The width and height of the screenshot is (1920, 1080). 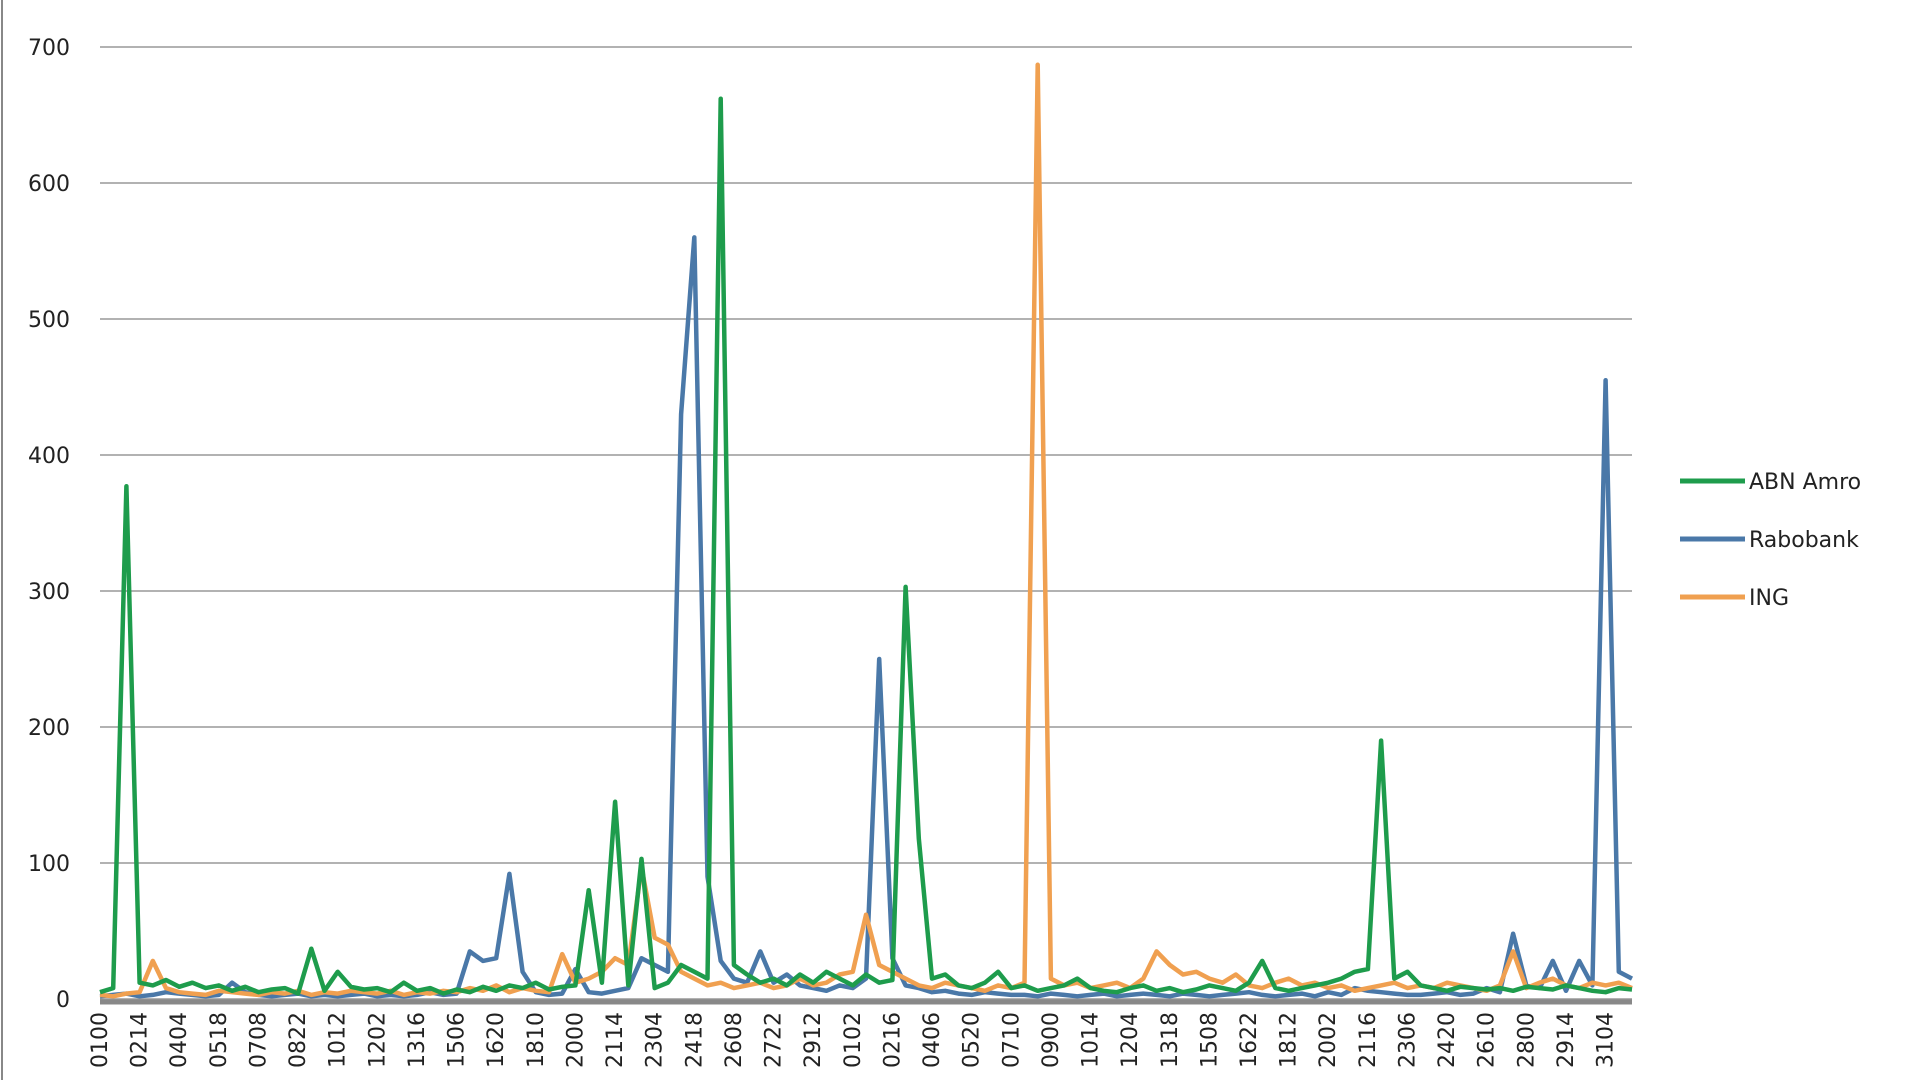 I want to click on x-tick-label: 1012, so click(x=338, y=1040).